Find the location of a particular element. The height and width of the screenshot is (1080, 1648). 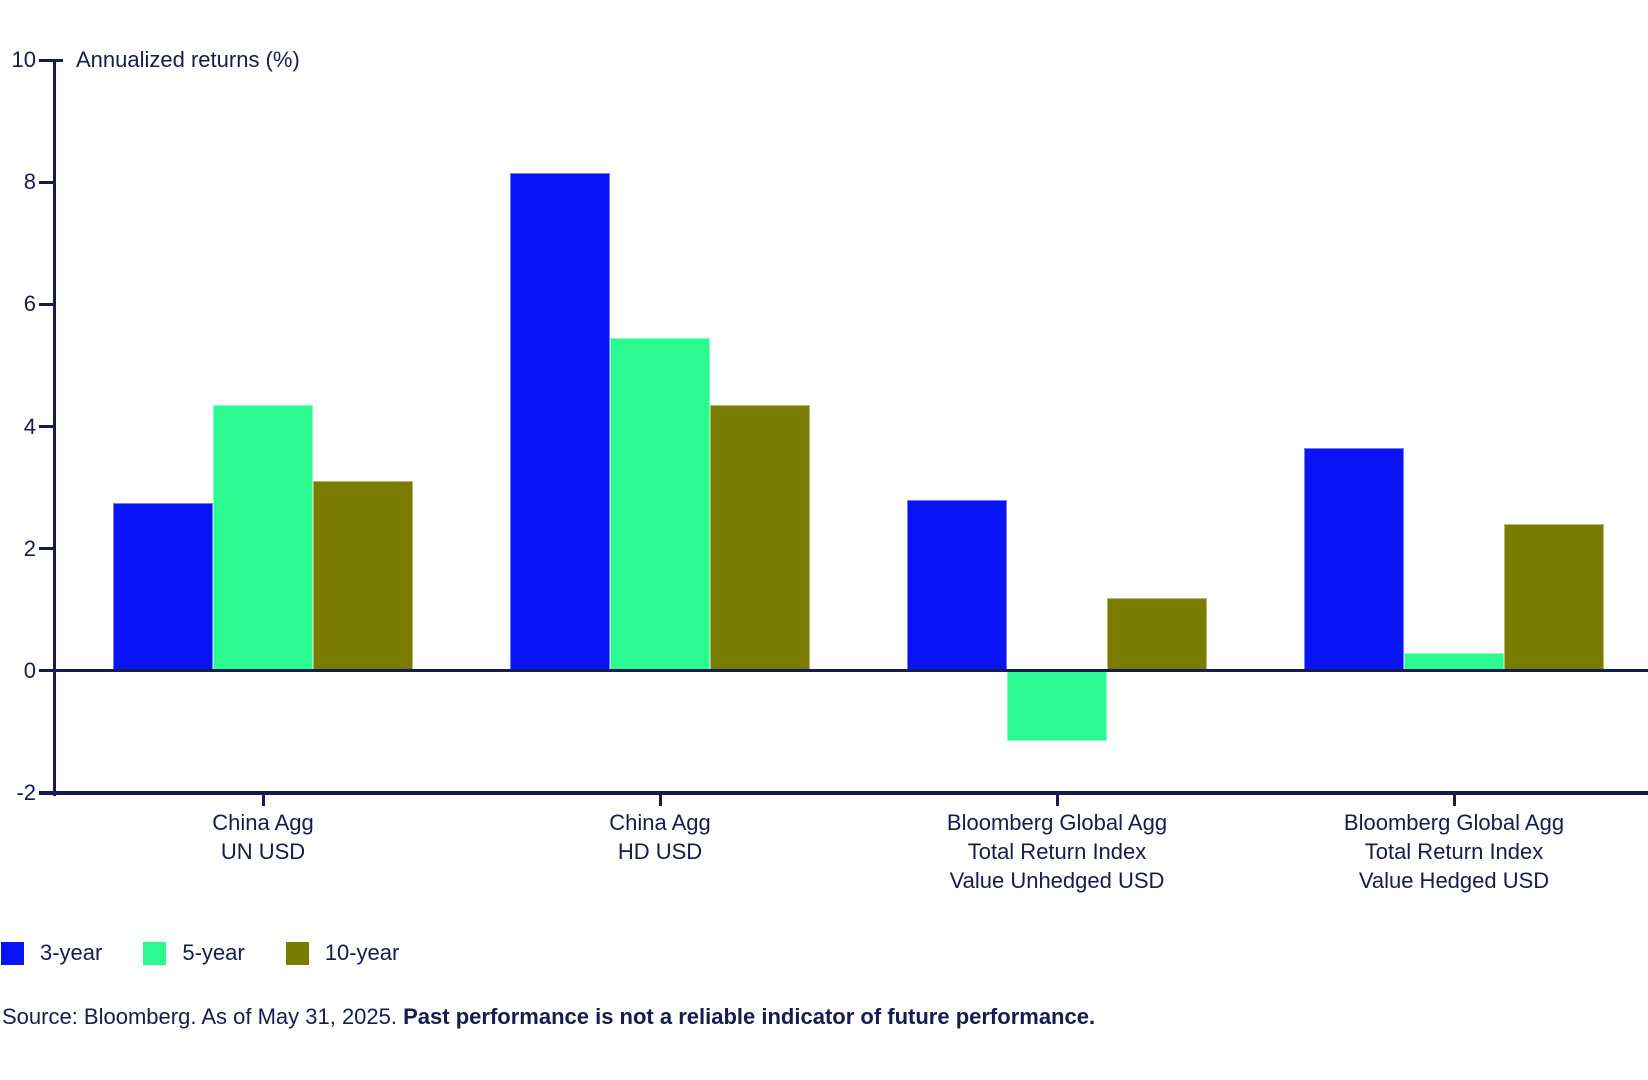

legend-swatch-10-year is located at coordinates (297, 953).